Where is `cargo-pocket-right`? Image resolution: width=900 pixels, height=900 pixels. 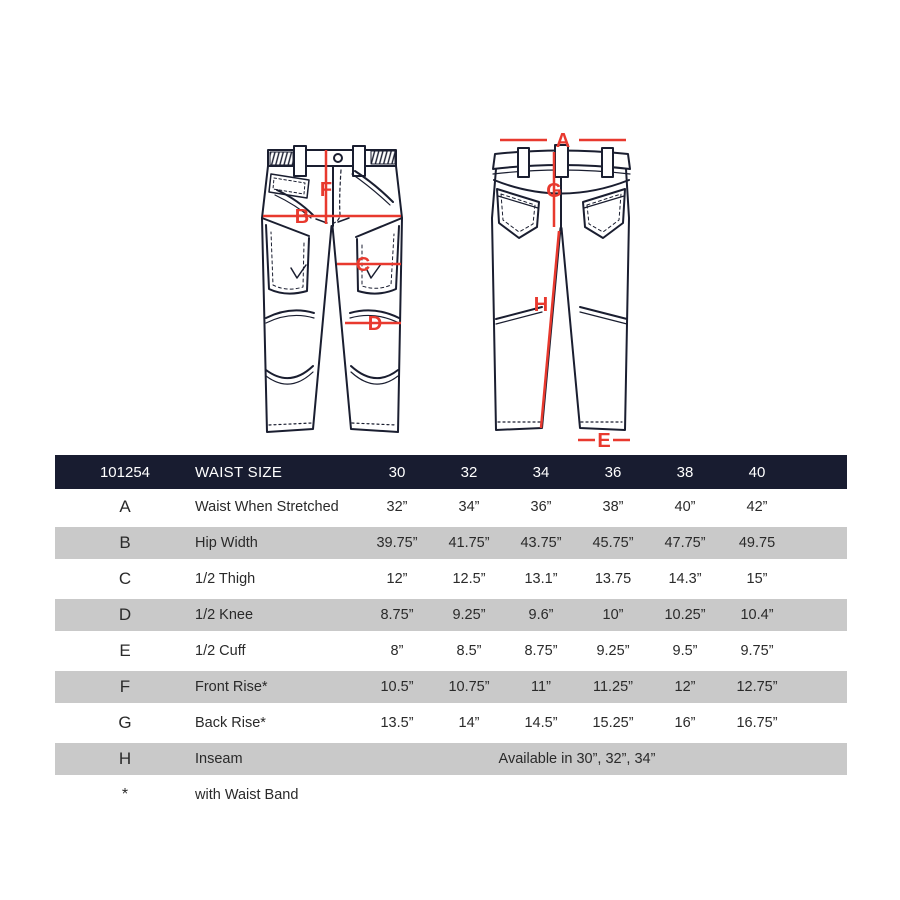 cargo-pocket-right is located at coordinates (379, 227).